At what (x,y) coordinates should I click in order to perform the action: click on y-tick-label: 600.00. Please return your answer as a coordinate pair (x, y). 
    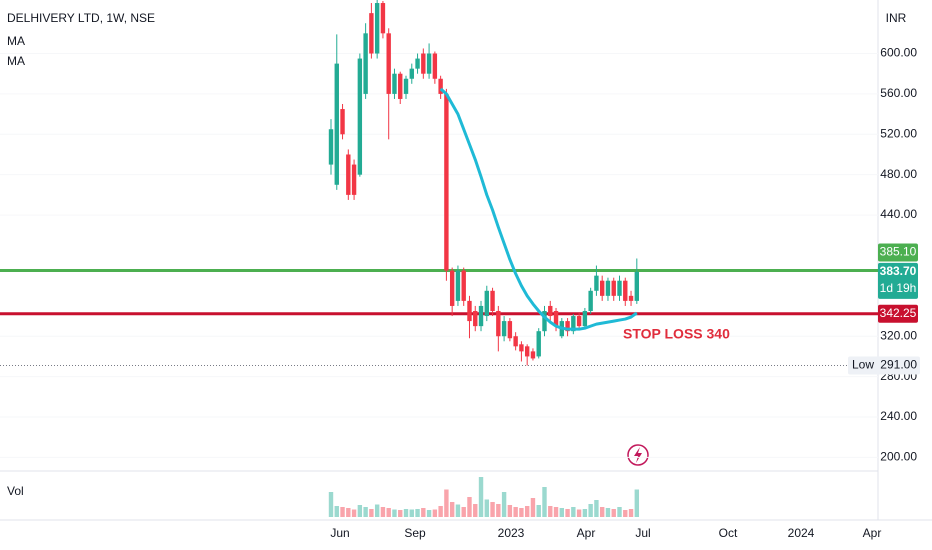
    Looking at the image, I should click on (898, 53).